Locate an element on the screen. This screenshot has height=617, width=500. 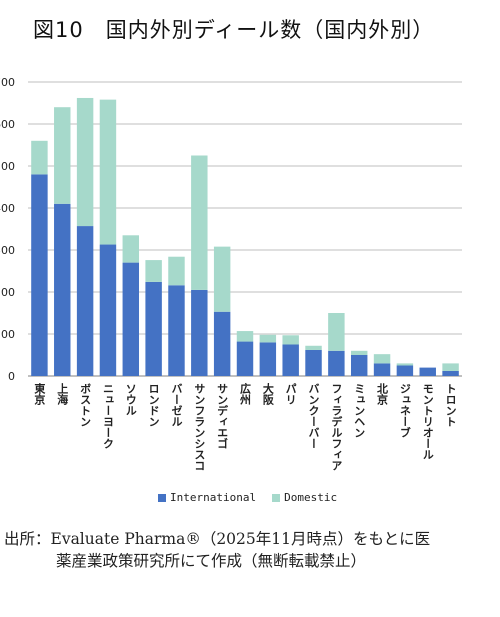
x-tick-label: 大阪 is located at coordinates (267, 394).